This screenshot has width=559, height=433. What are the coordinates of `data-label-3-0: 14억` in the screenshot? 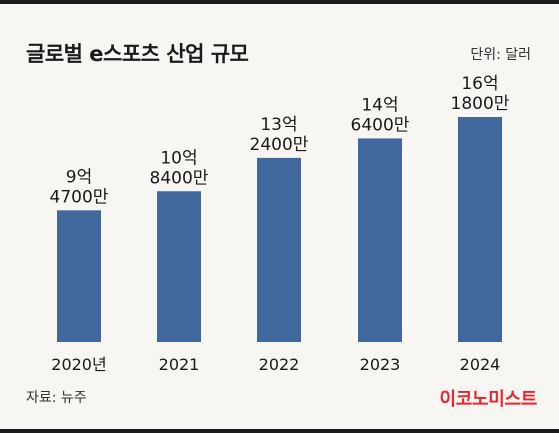 It's located at (379, 105).